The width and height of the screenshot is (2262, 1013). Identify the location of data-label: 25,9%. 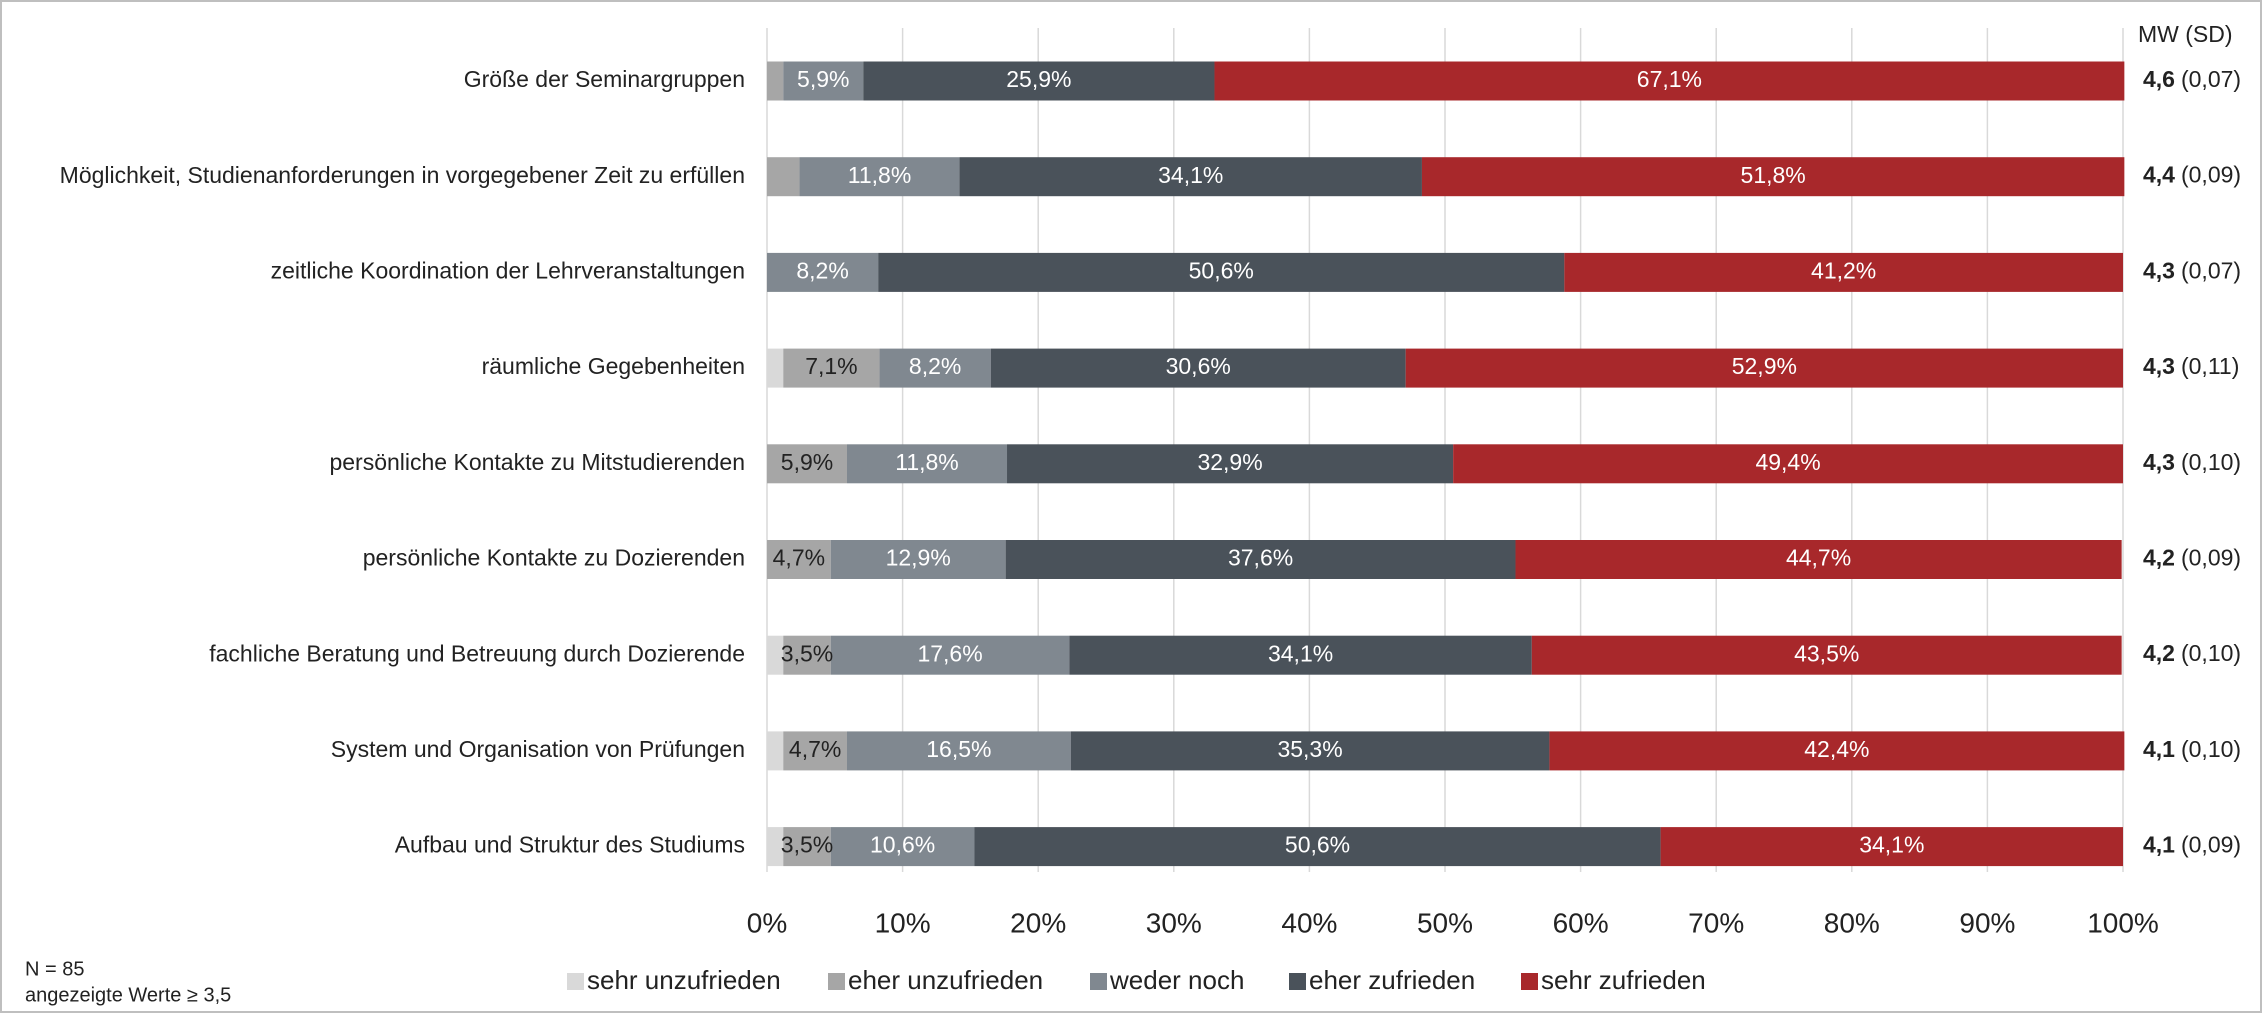
(1038, 79).